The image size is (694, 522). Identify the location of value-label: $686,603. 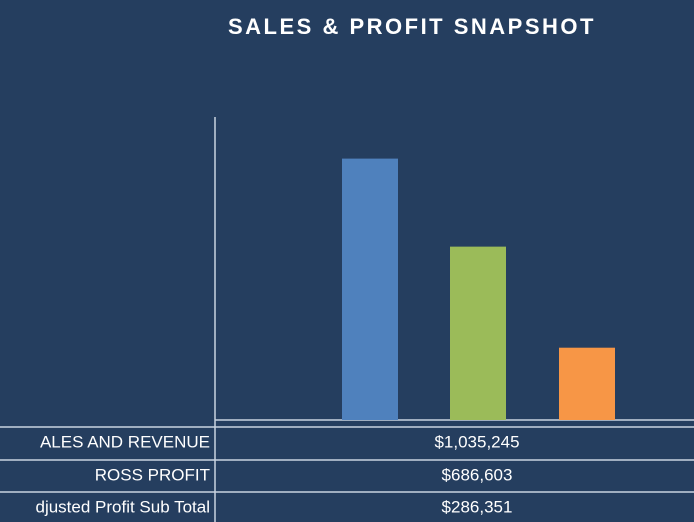
(477, 474).